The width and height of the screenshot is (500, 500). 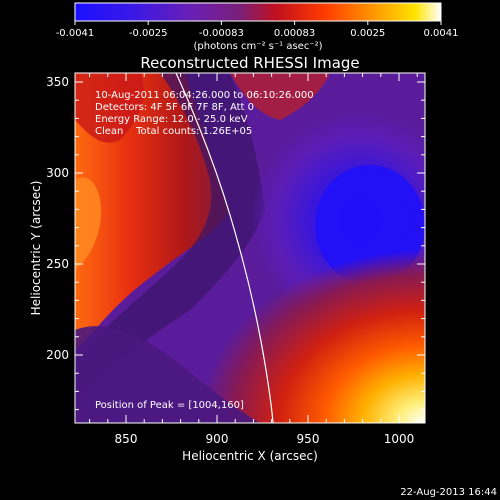 I want to click on y-axis-label: Heliocentric Y (arcsec), so click(x=36, y=248).